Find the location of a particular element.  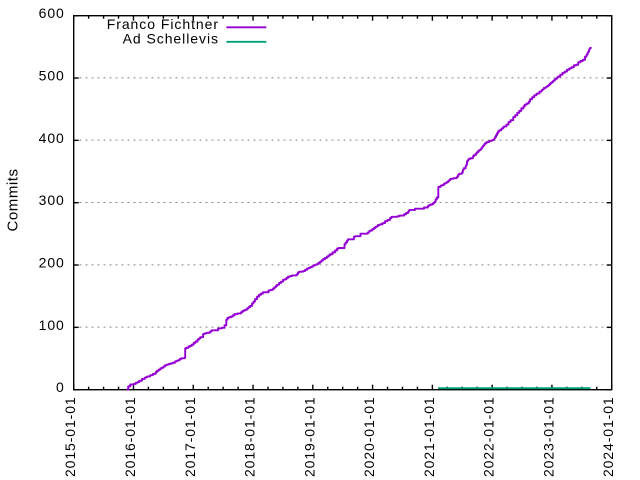

svg-text: 2017-01-01 is located at coordinates (190, 436).